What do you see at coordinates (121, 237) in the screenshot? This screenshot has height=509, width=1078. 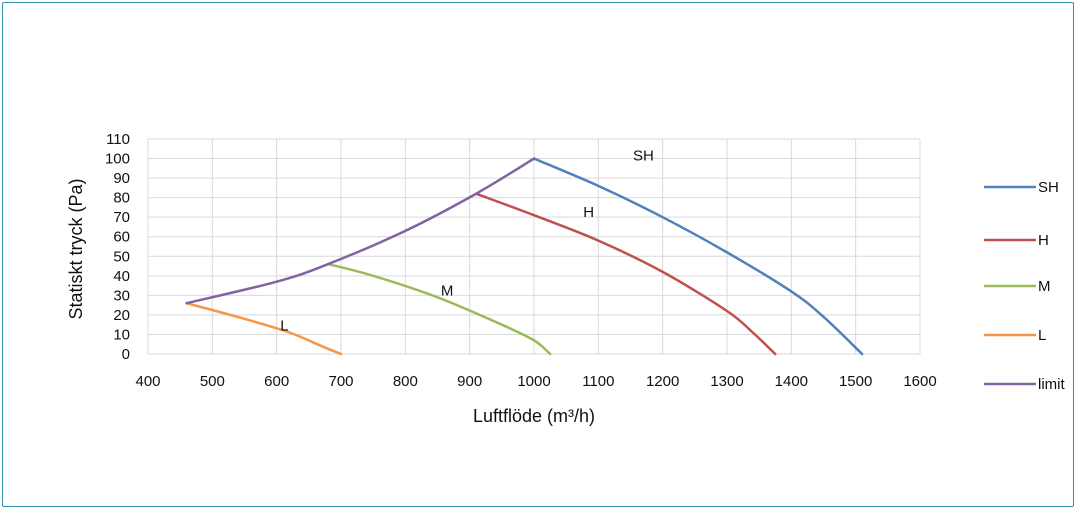 I see `y-tick-label: 60` at bounding box center [121, 237].